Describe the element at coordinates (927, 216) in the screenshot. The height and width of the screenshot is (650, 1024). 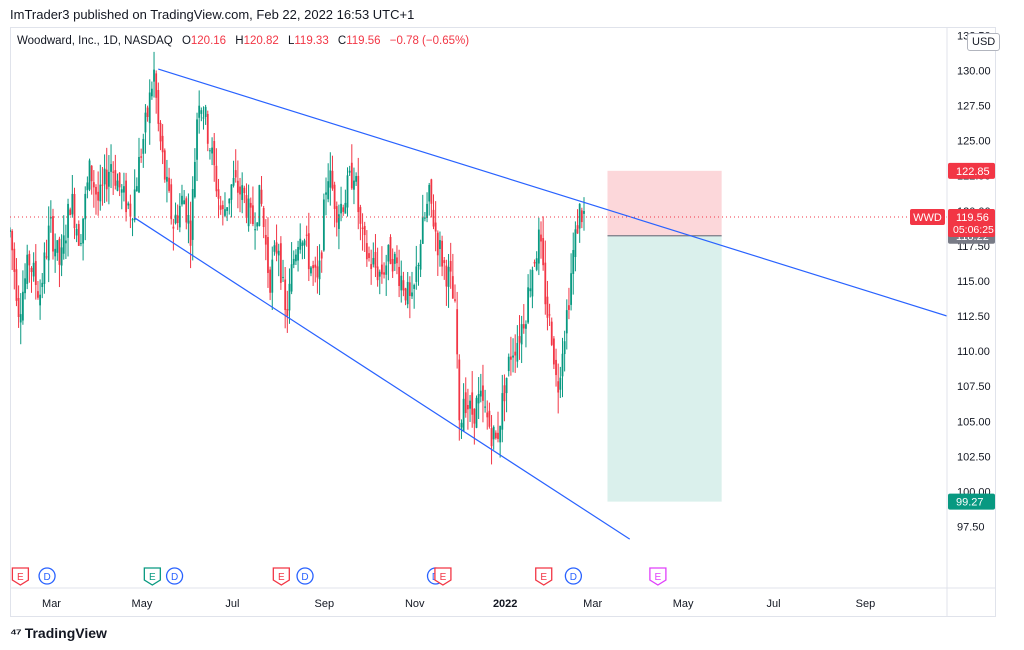
I see `symbol-tag-bg` at that location.